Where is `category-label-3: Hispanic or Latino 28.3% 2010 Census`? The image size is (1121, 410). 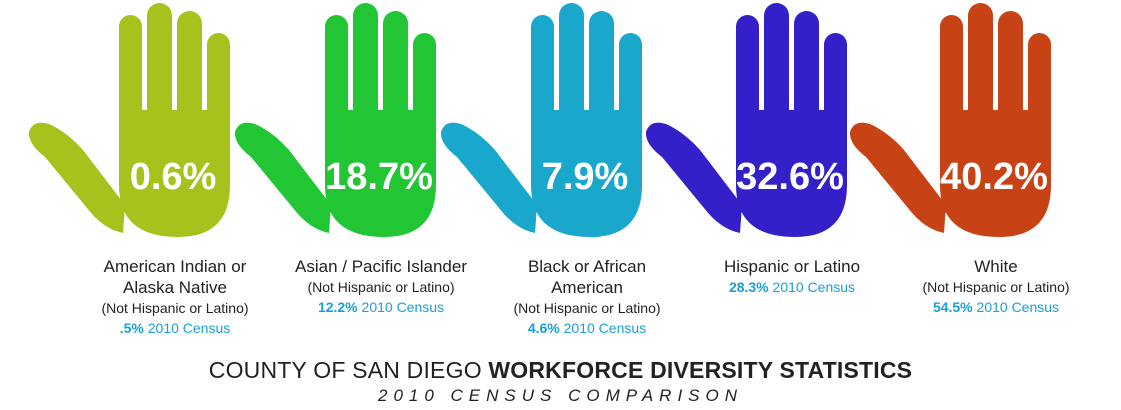
category-label-3: Hispanic or Latino 28.3% 2010 Census is located at coordinates (792, 276).